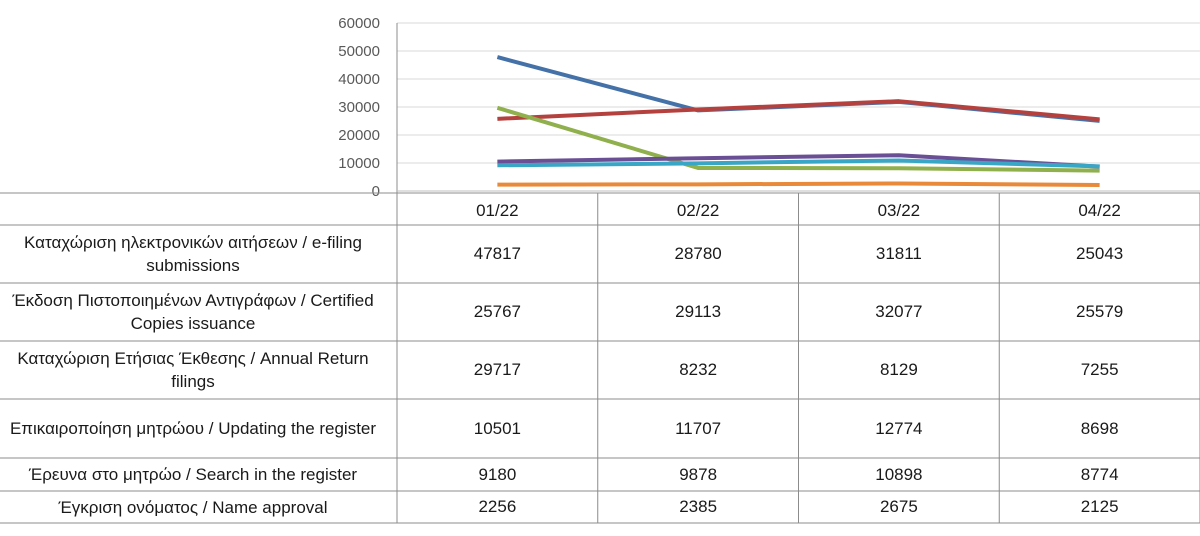 This screenshot has width=1200, height=536. What do you see at coordinates (1099, 369) in the screenshot?
I see `table-cell: 7255` at bounding box center [1099, 369].